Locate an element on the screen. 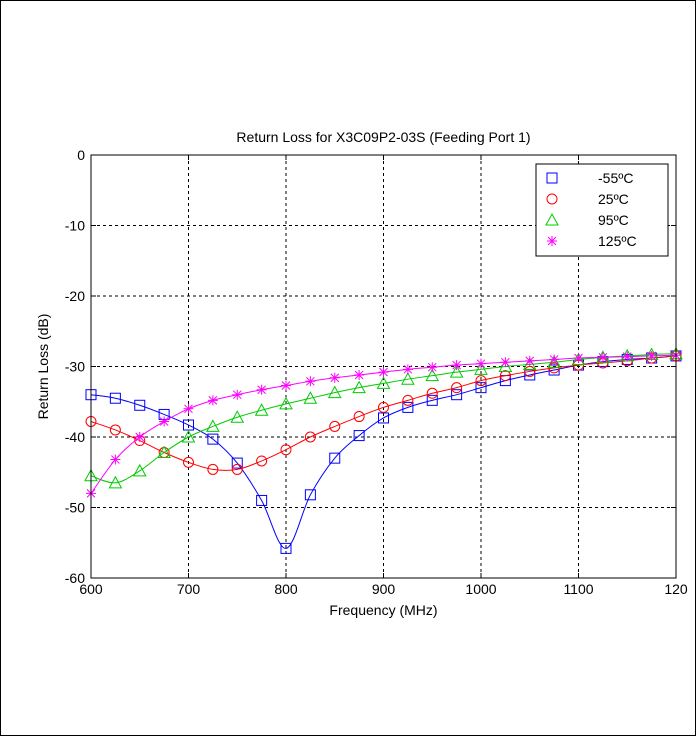  y-tick-label: -10 is located at coordinates (75, 226).